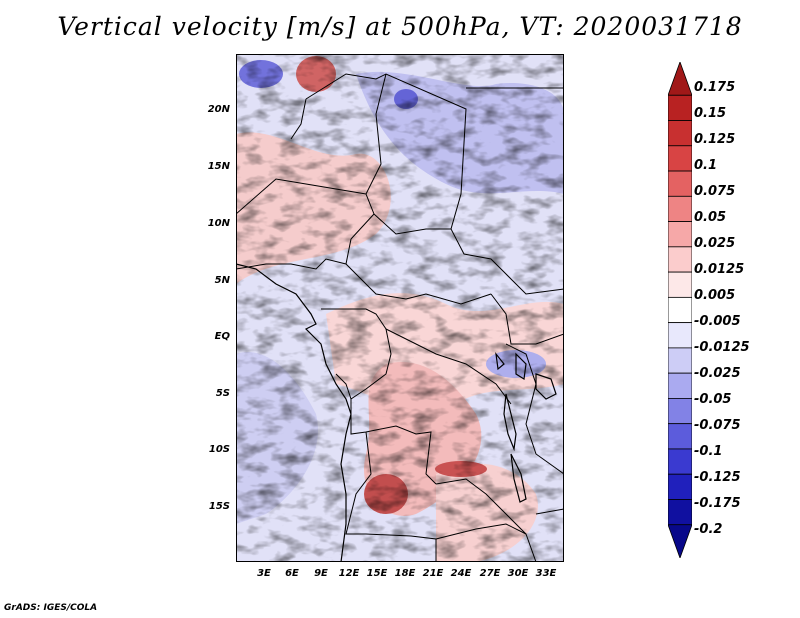 The height and width of the screenshot is (618, 800). What do you see at coordinates (518, 573) in the screenshot?
I see `lon-label-30e: 30E` at bounding box center [518, 573].